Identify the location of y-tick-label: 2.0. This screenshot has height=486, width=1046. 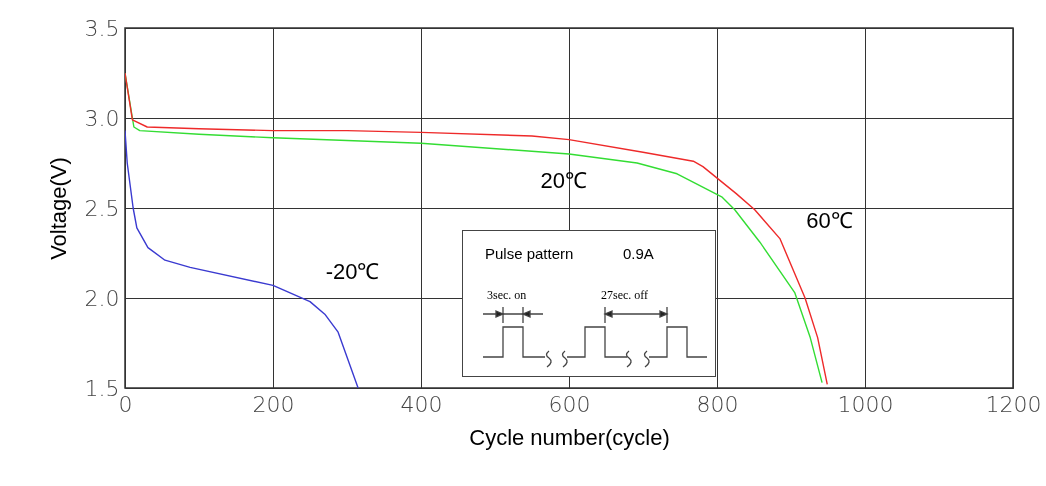
(102, 298).